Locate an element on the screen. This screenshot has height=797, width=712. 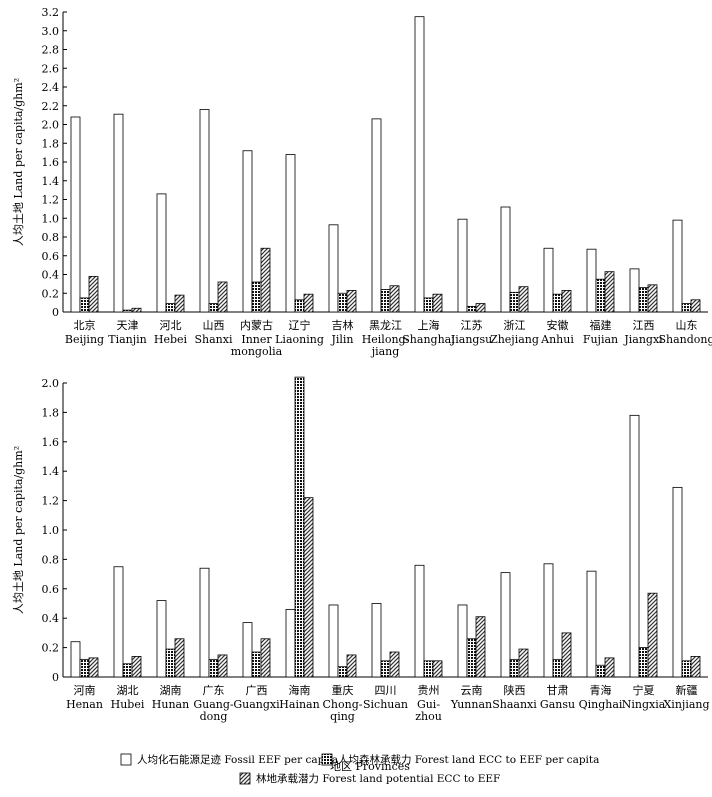
category-label-en: qing is located at coordinates (342, 716).